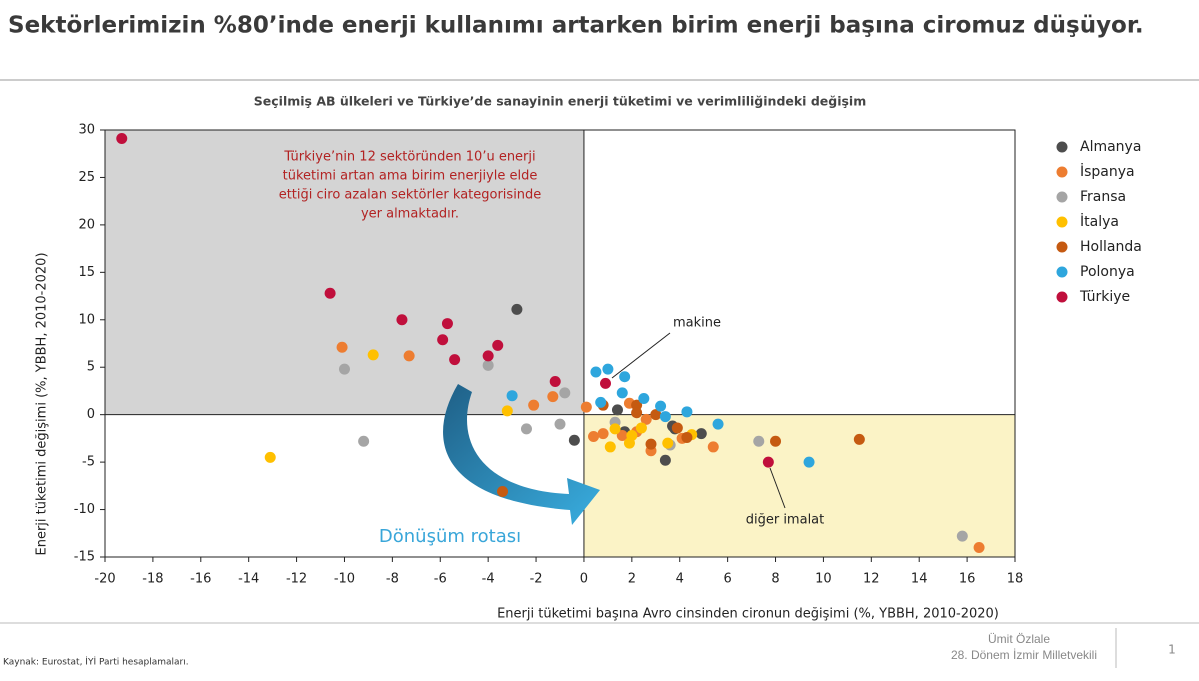 This screenshot has height=681, width=1199. Describe the element at coordinates (248, 579) in the screenshot. I see `x-tick-label: -14` at that location.